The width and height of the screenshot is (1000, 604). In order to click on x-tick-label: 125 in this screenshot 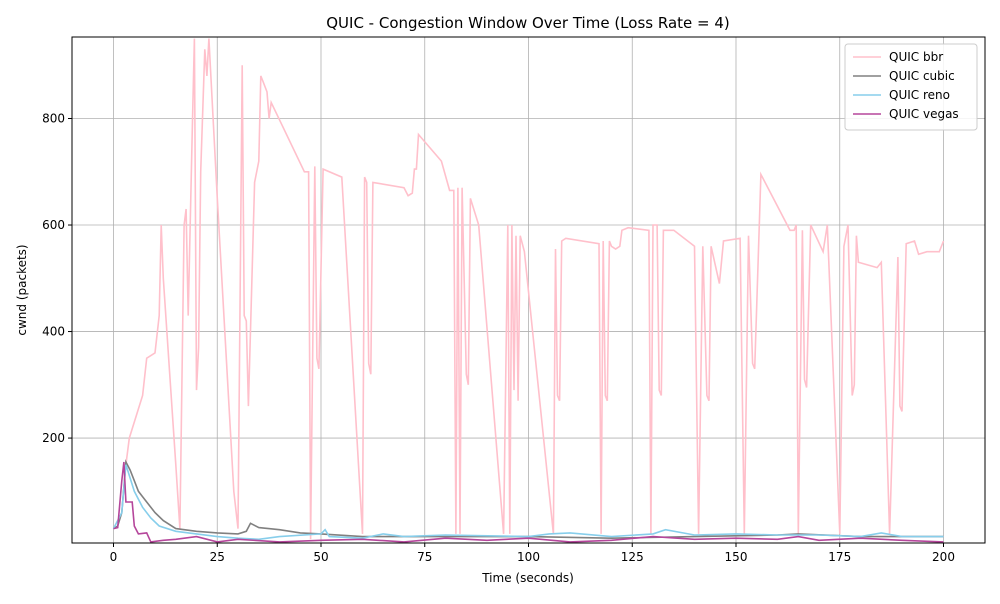, I will do `click(632, 557)`.